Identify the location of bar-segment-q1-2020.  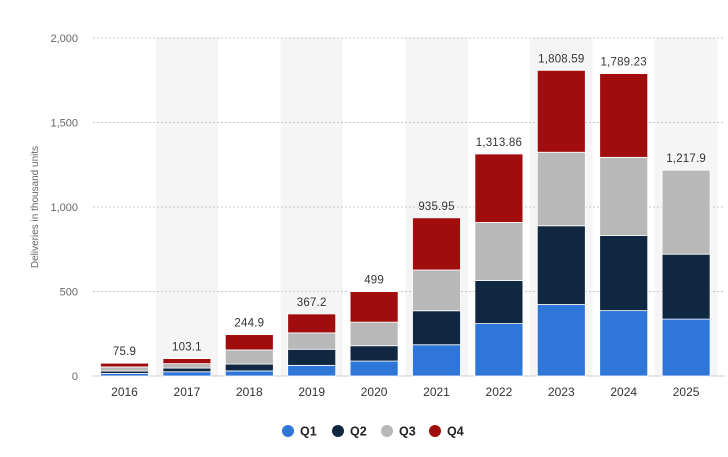
(374, 368).